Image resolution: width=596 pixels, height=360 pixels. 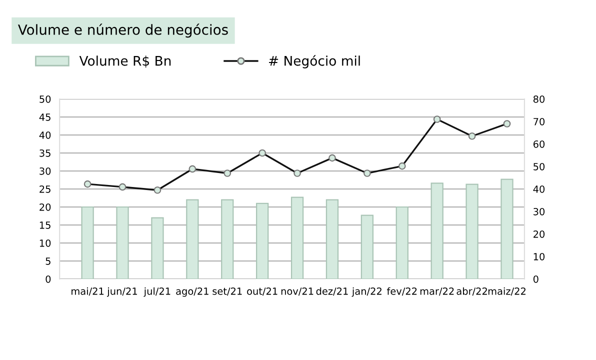 I want to click on x-tick-label: ago/21, so click(x=192, y=292).